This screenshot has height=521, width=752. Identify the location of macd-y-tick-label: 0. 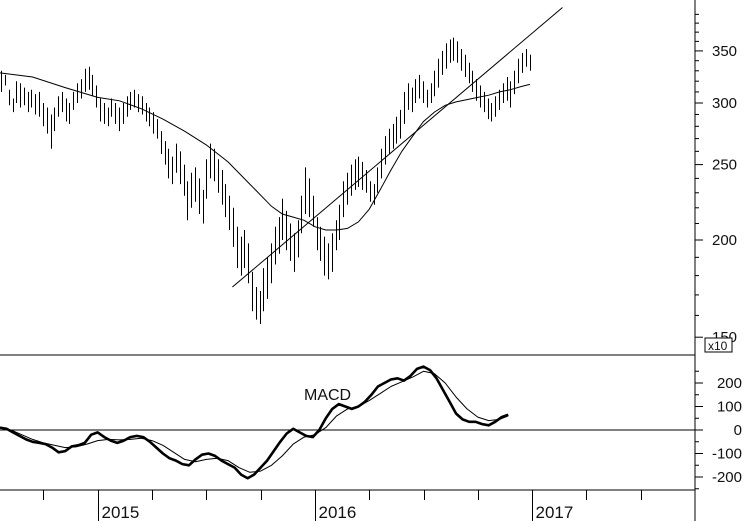
(738, 430).